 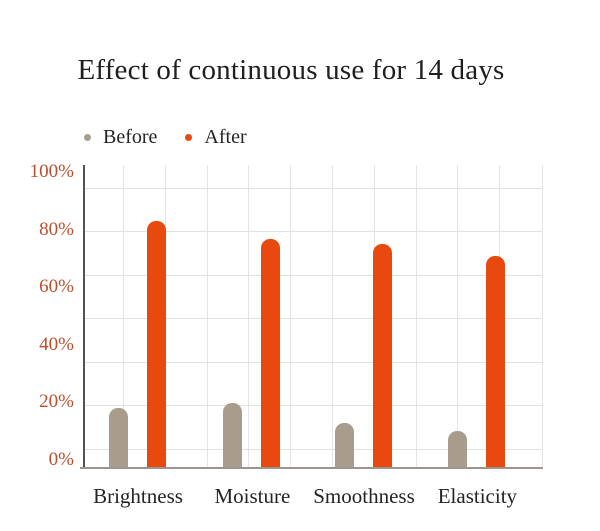 I want to click on y-tick-label-0: 0%, so click(x=61, y=459).